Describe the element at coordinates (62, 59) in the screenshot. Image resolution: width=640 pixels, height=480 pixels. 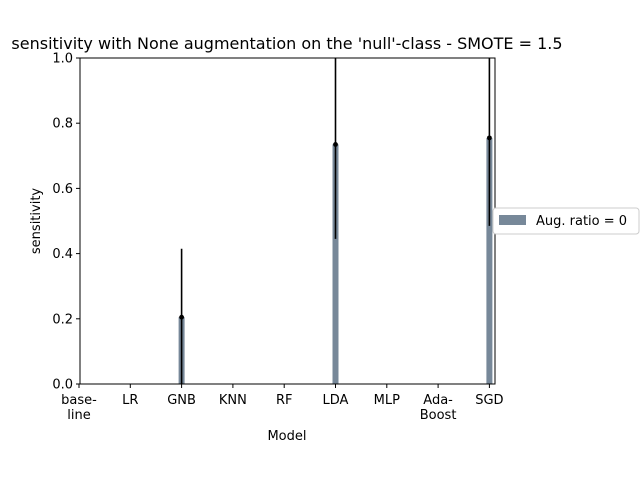
I see `y-tick-label: 1.0` at that location.